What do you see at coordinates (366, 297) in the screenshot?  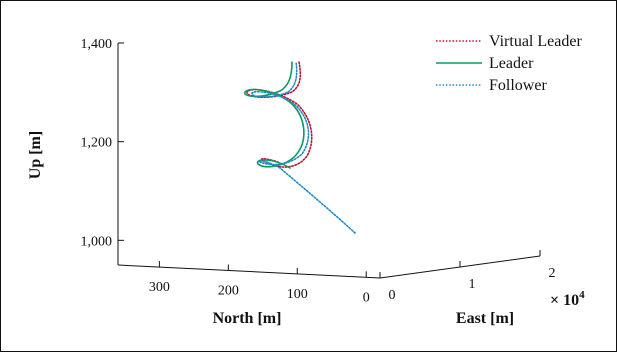 I see `north-tick-label: 0` at bounding box center [366, 297].